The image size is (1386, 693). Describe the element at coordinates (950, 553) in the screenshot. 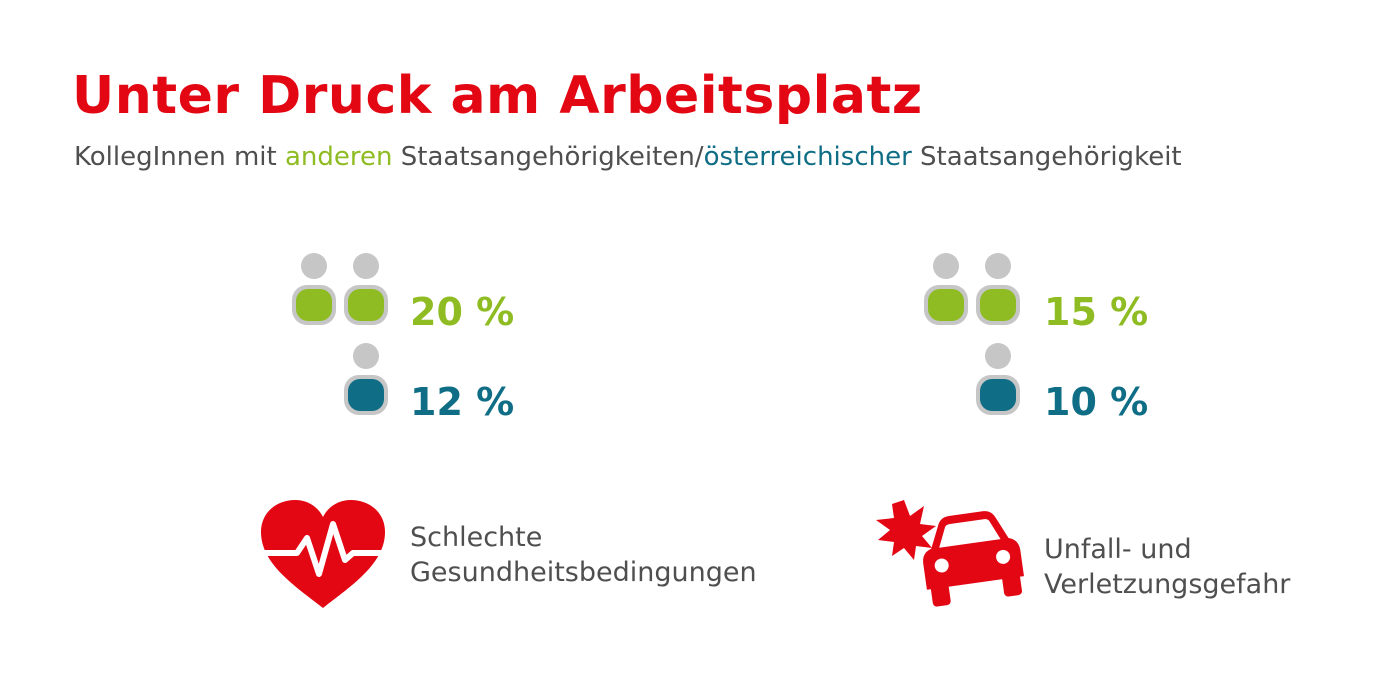

I see `car-crash-icon` at that location.